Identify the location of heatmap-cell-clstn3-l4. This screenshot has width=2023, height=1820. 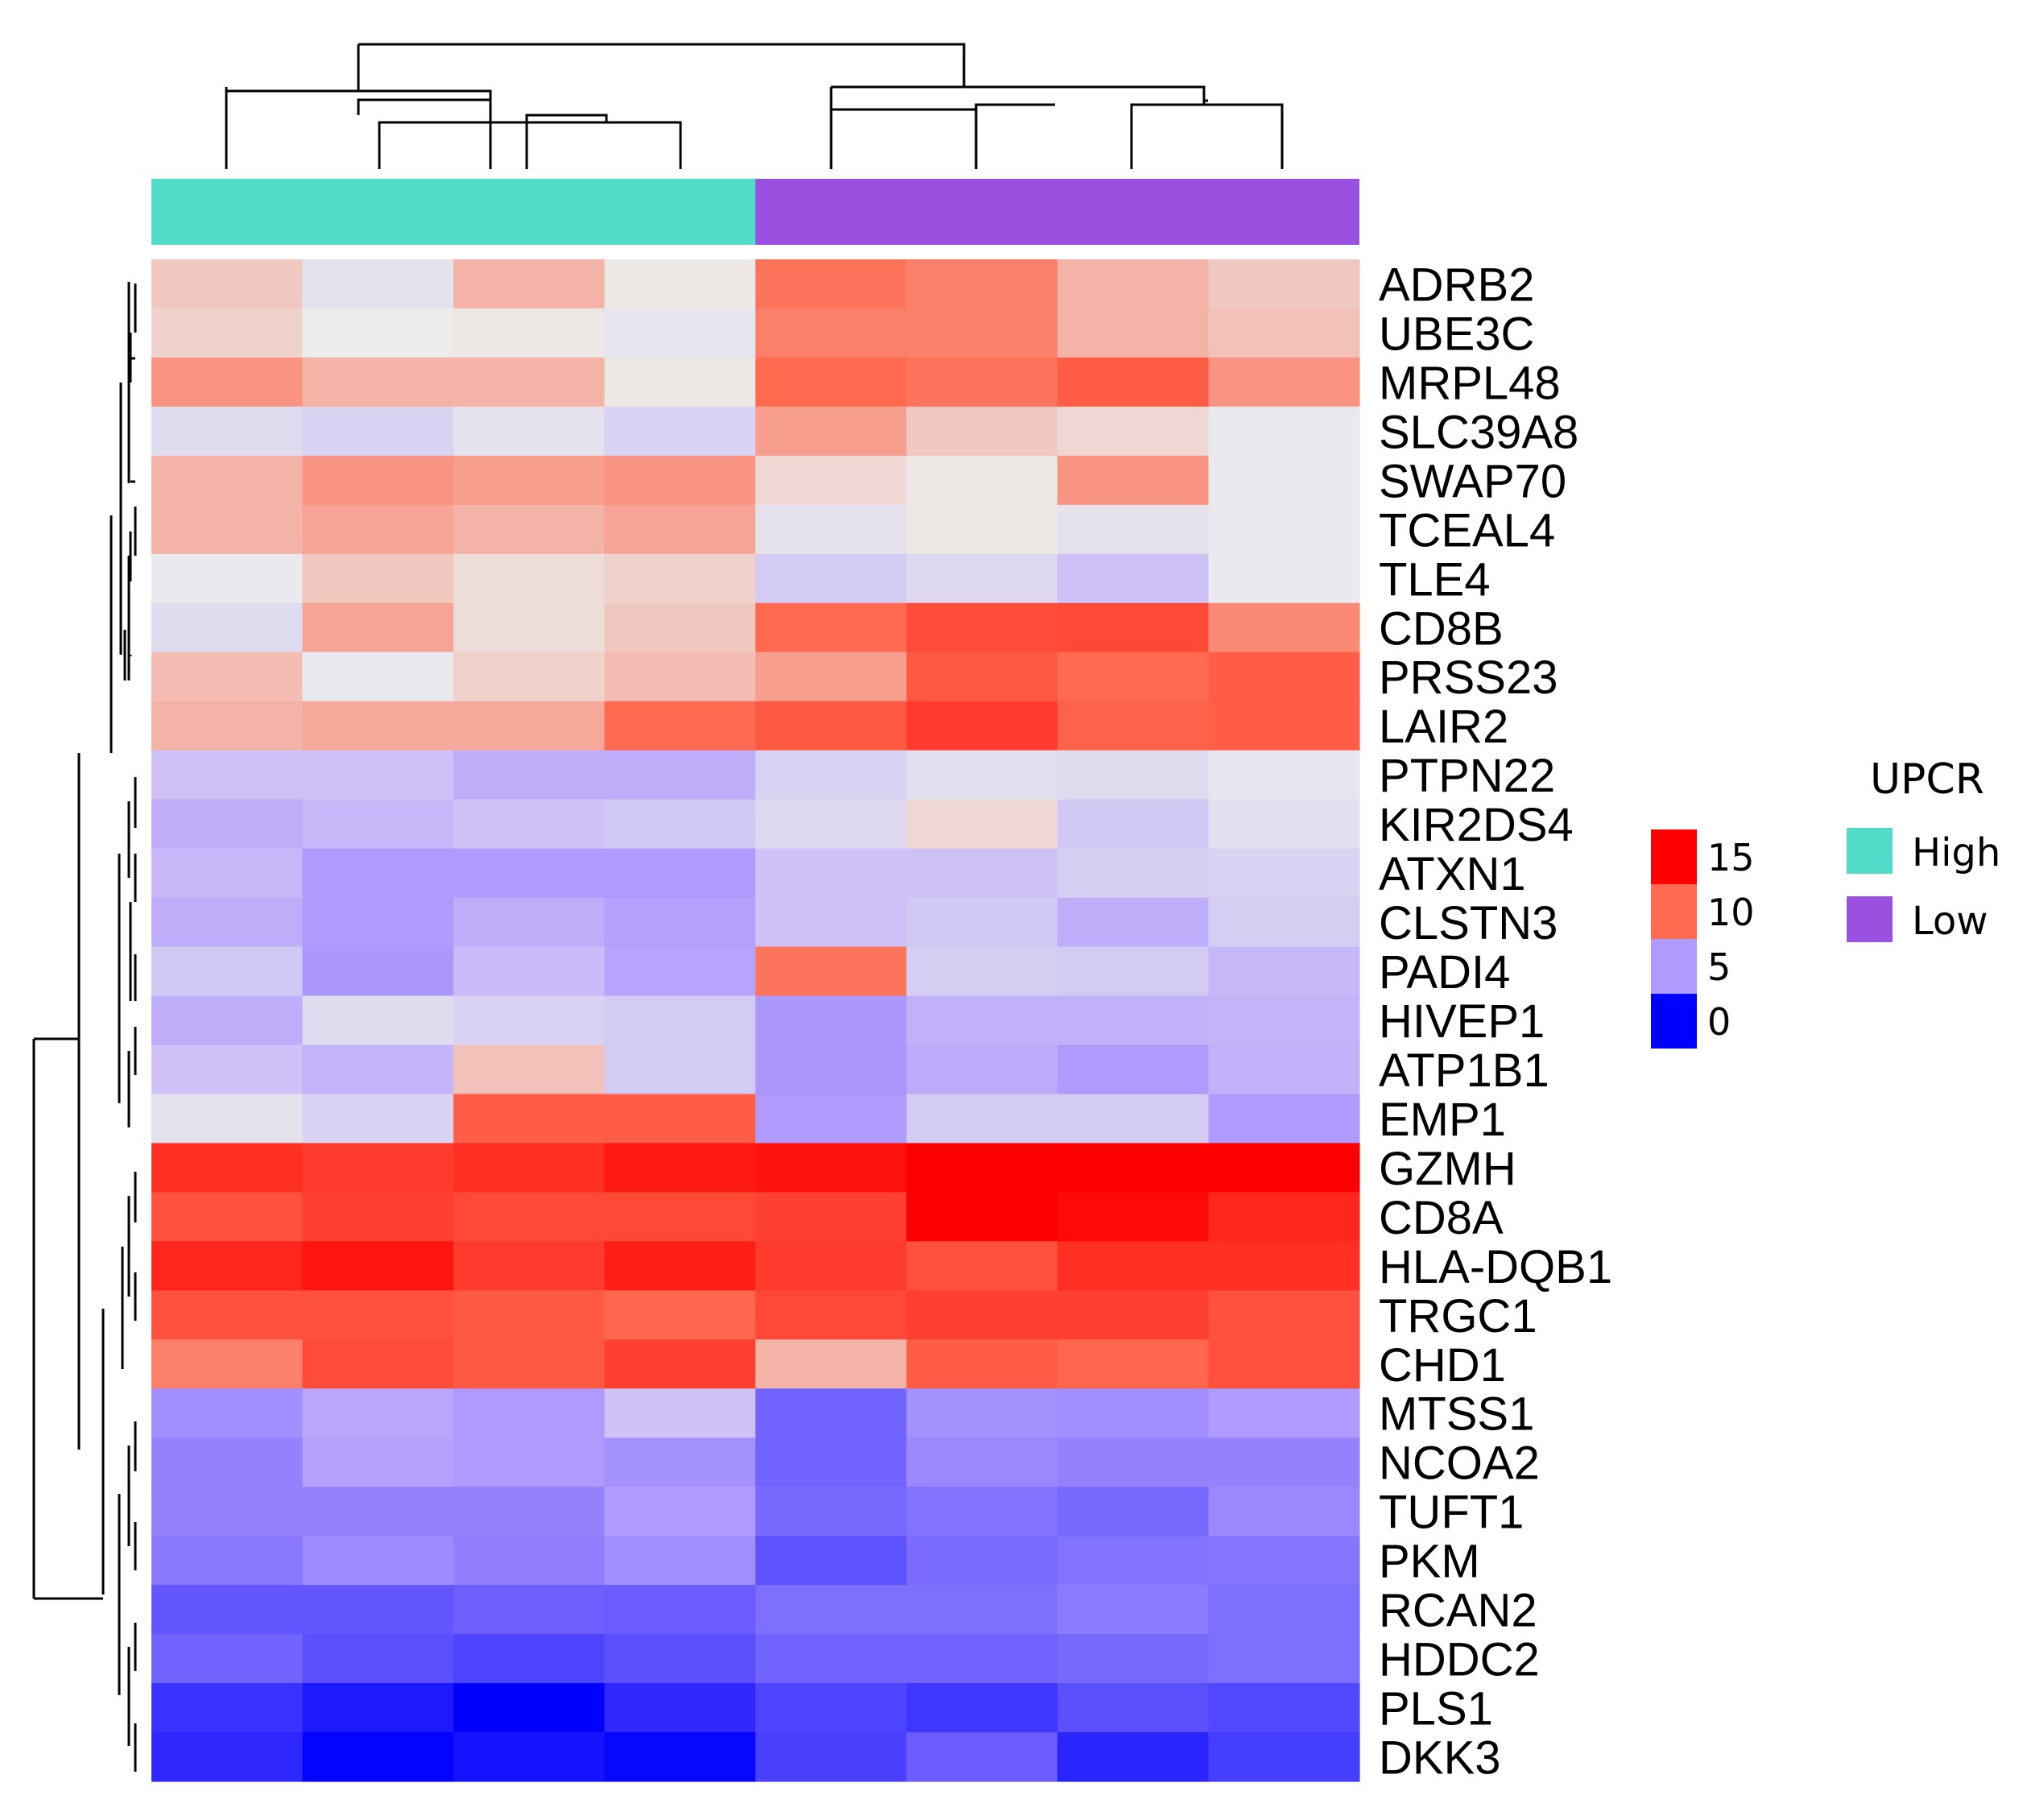
(1284, 923).